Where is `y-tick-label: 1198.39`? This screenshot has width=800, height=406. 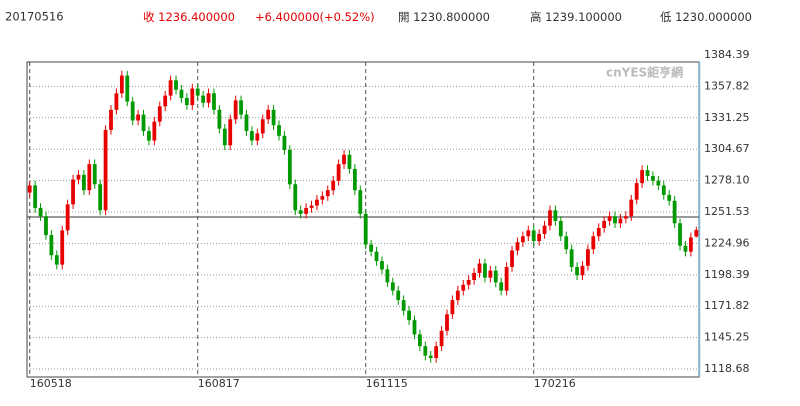
y-tick-label: 1198.39 is located at coordinates (727, 274).